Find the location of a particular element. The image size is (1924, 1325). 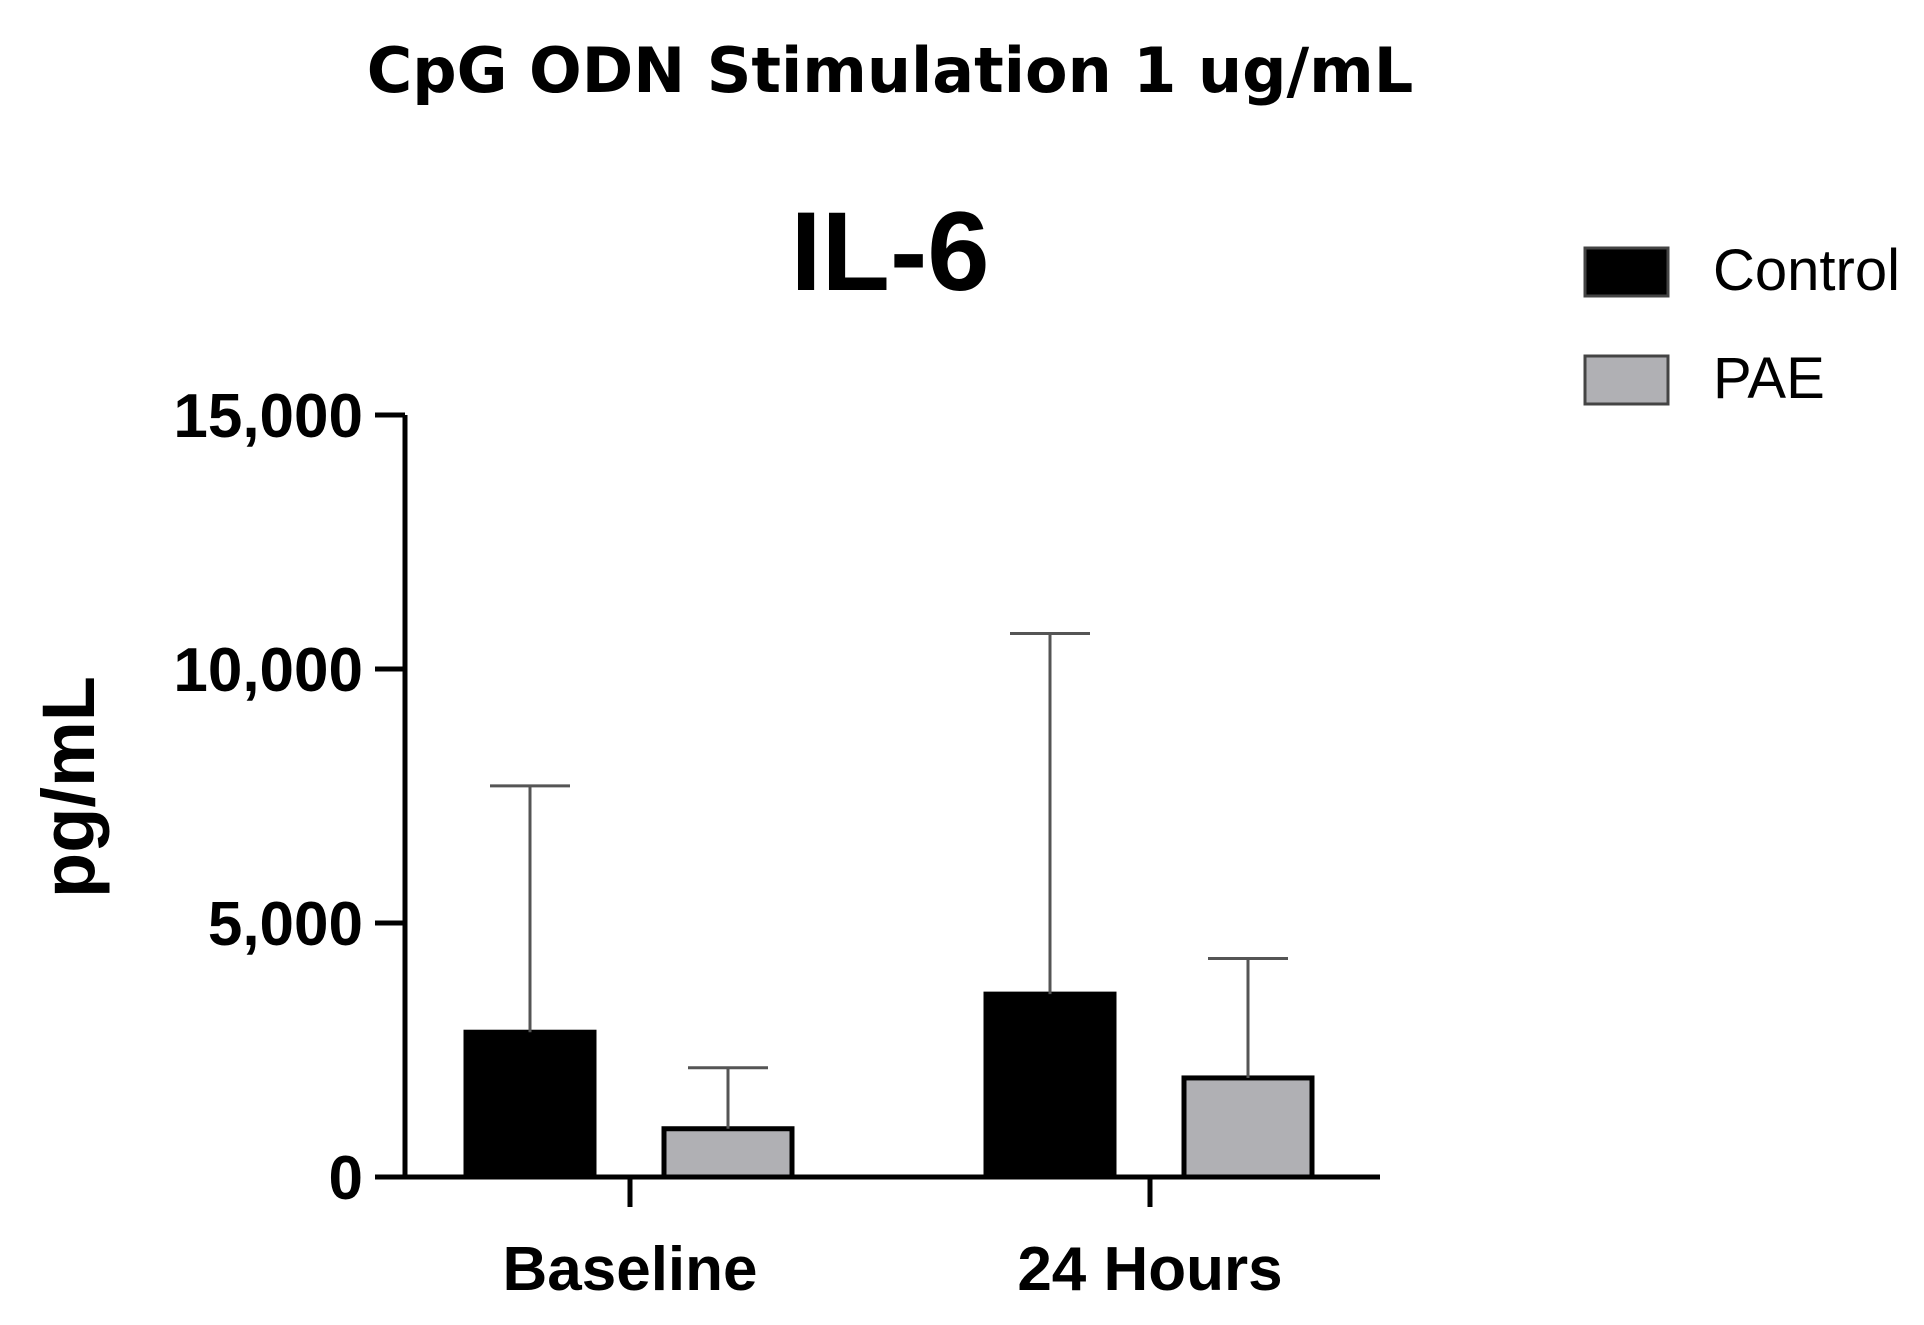

legend-swatch-control is located at coordinates (1626, 272).